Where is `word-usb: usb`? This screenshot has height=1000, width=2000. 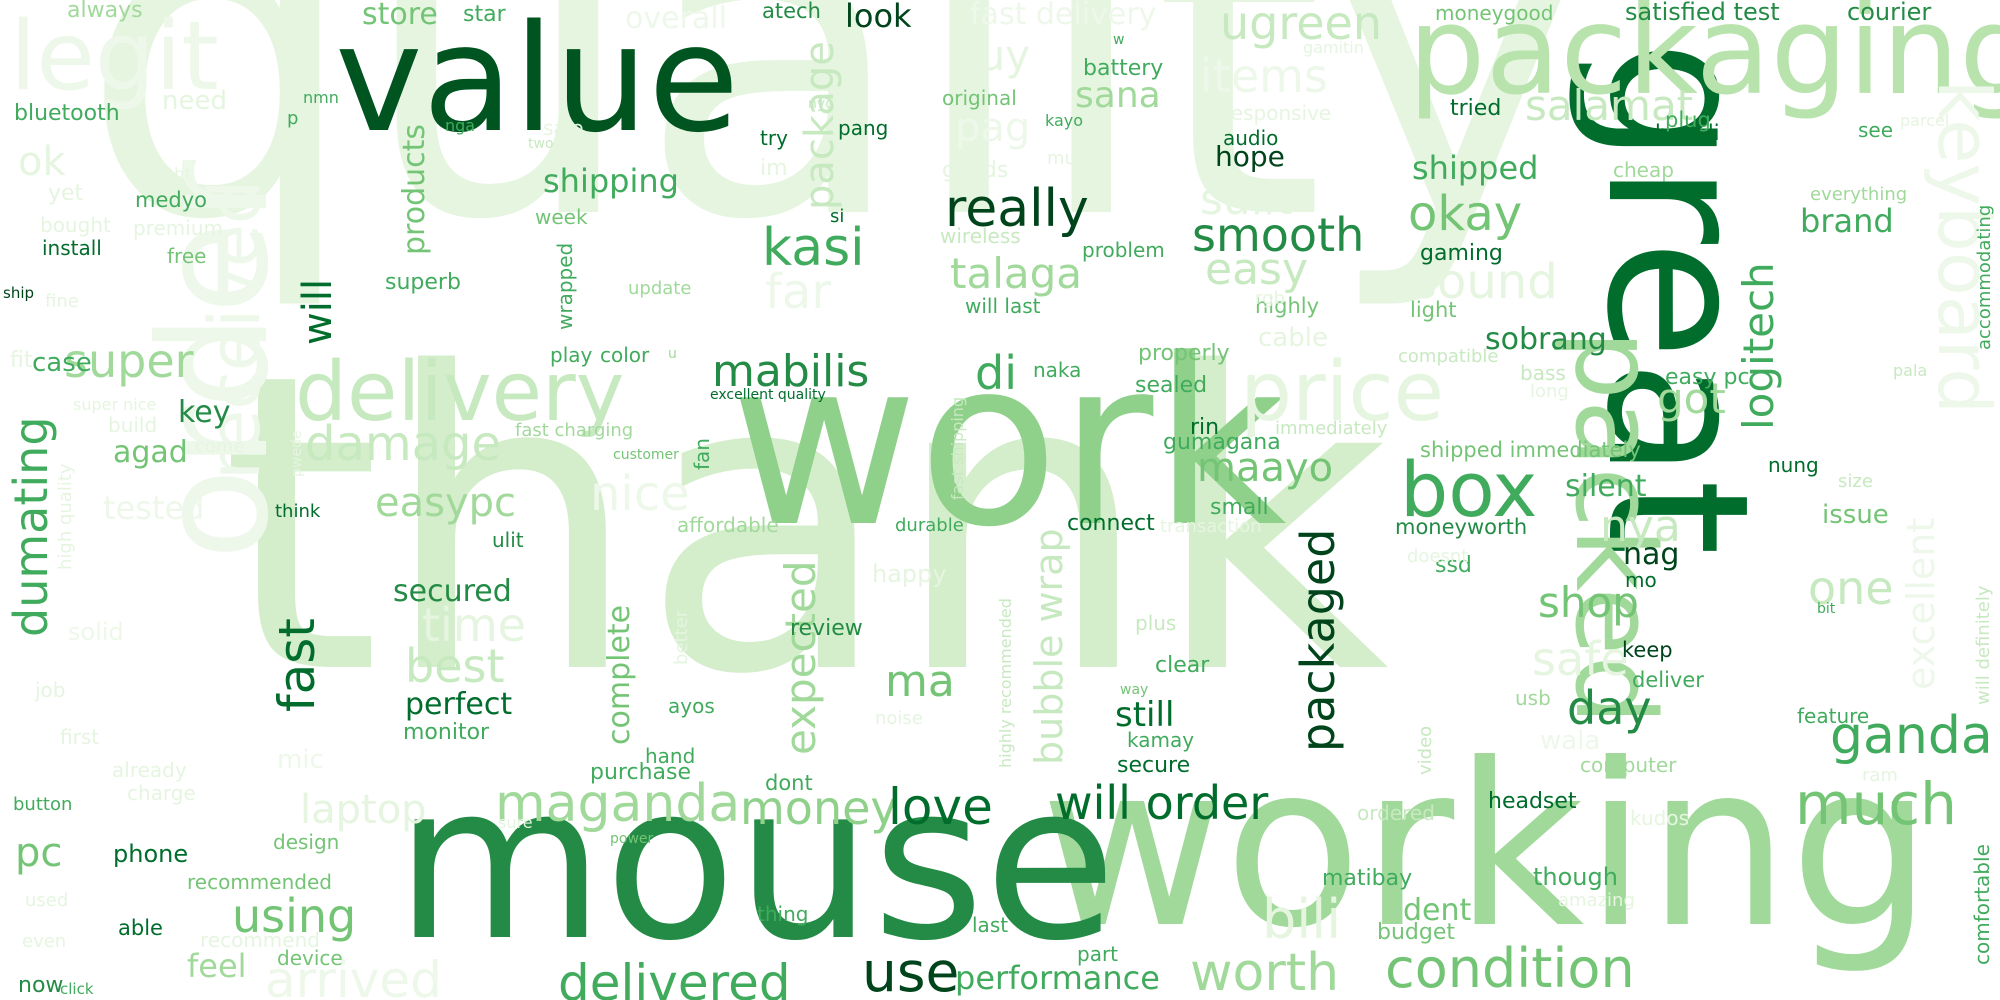 word-usb: usb is located at coordinates (1533, 698).